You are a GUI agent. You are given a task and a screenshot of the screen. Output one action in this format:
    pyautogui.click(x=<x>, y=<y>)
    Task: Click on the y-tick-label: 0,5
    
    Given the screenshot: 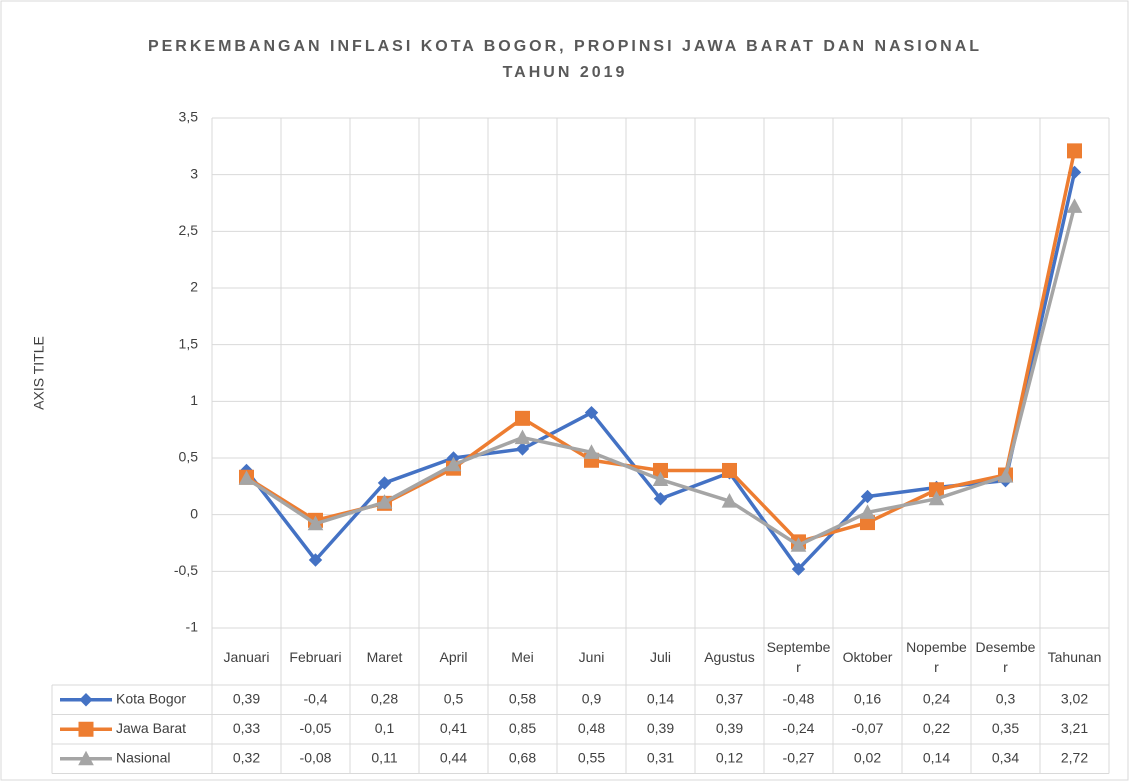 What is the action you would take?
    pyautogui.click(x=189, y=457)
    